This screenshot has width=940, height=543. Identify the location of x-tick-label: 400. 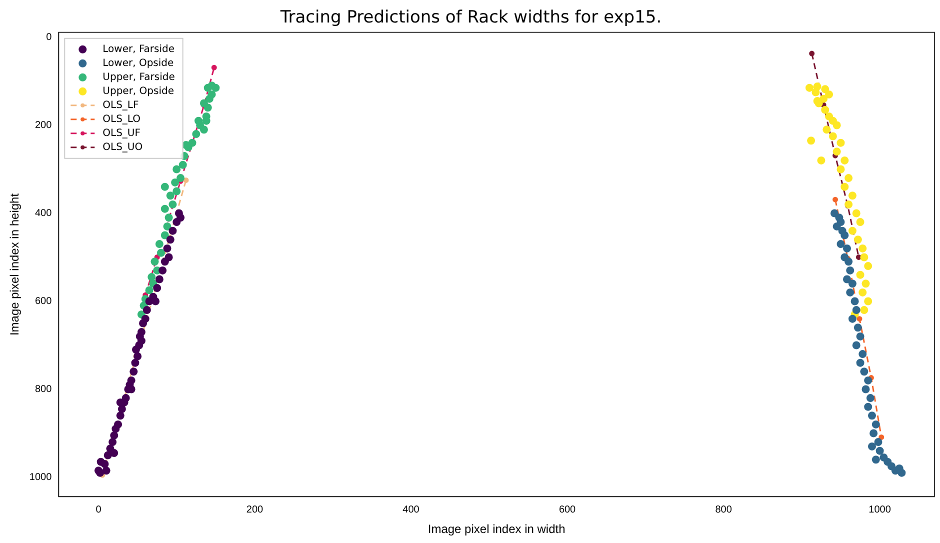
(411, 510).